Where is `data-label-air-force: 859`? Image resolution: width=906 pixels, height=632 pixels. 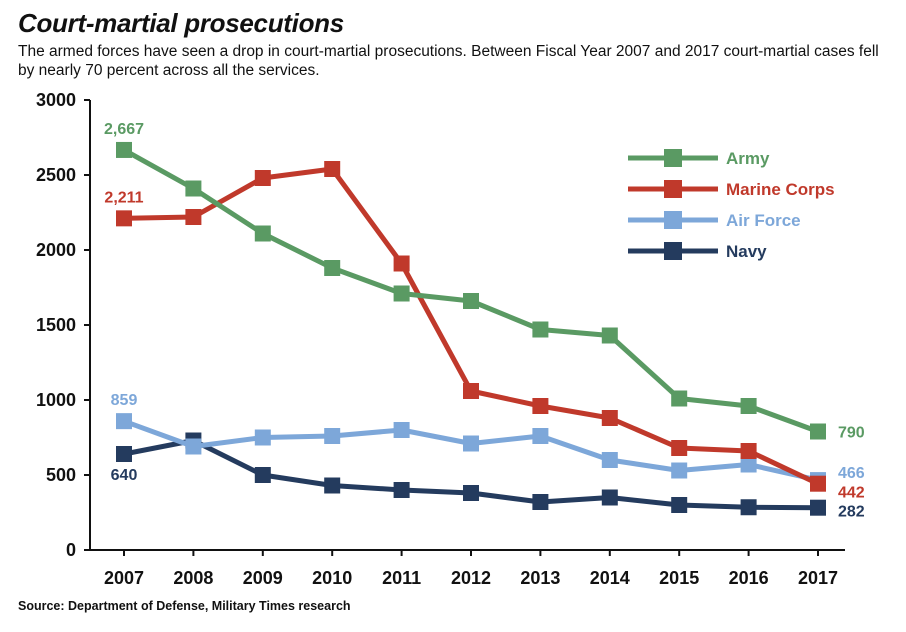
data-label-air-force: 859 is located at coordinates (124, 400).